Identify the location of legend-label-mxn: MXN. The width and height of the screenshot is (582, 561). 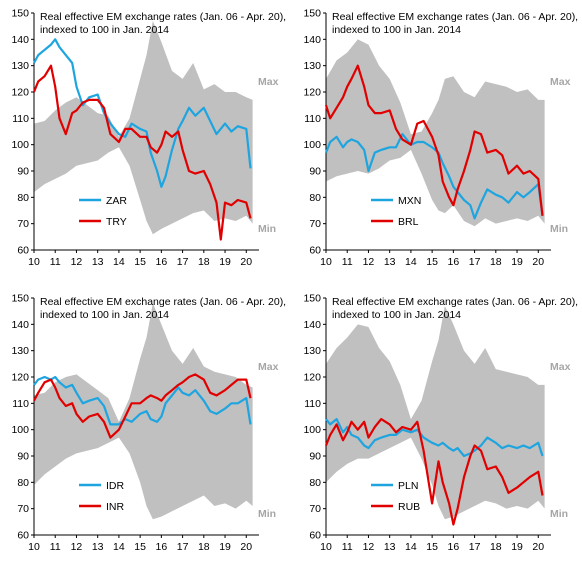
(409, 201).